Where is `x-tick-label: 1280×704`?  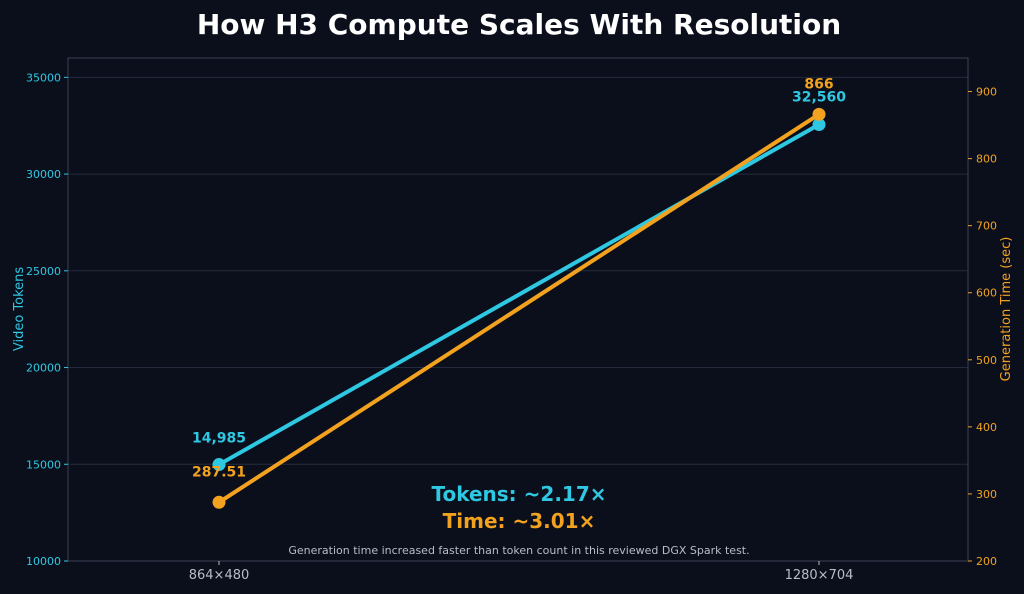 x-tick-label: 1280×704 is located at coordinates (819, 575).